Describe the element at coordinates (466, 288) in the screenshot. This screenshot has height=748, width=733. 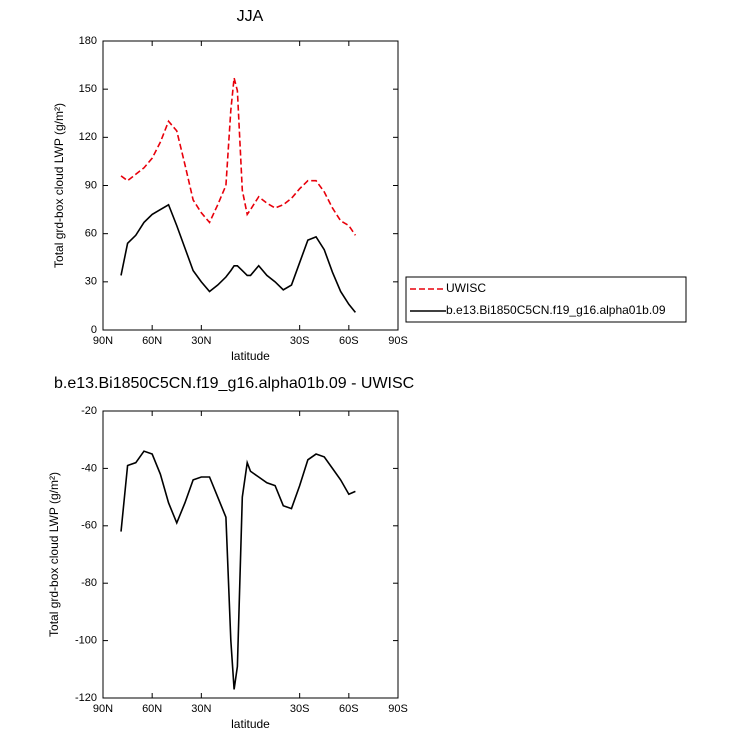
I see `legend-label: UWISC` at that location.